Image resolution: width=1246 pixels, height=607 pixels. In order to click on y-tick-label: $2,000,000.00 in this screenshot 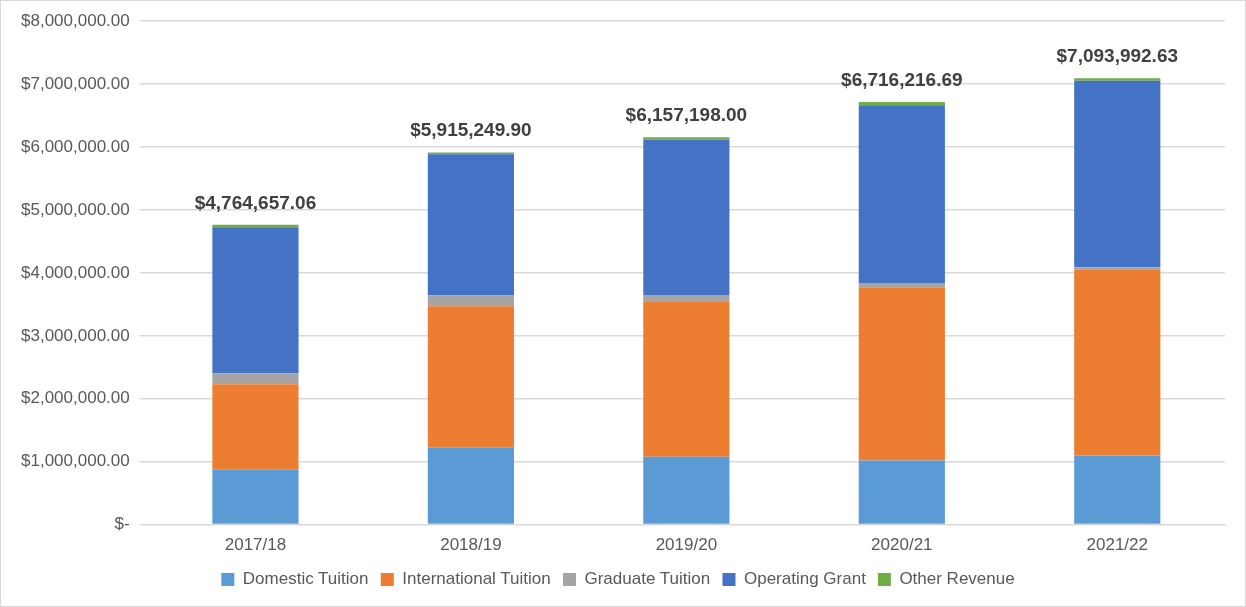, I will do `click(75, 398)`.